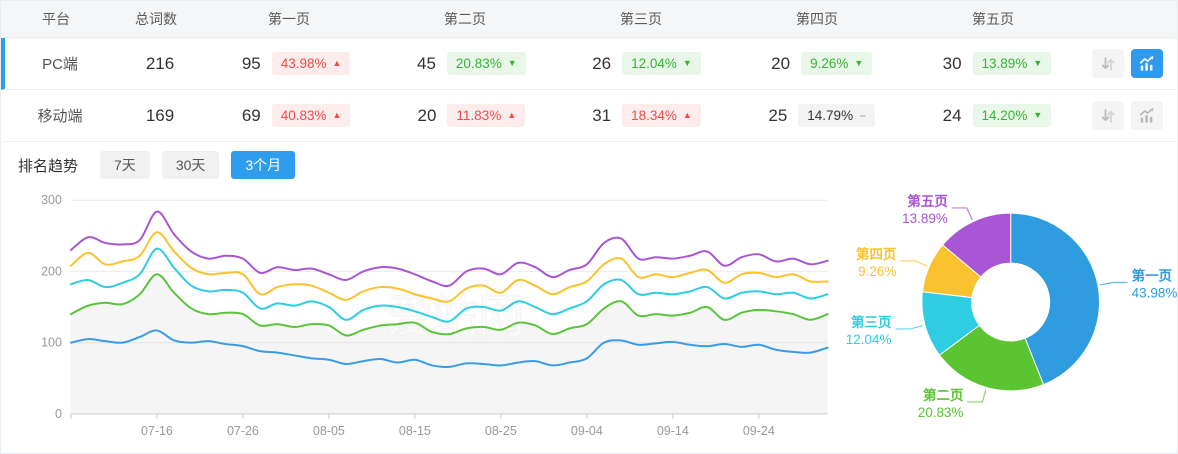 Image resolution: width=1178 pixels, height=454 pixels. Describe the element at coordinates (289, 19) in the screenshot. I see `col-header-page1: 第一页` at that location.